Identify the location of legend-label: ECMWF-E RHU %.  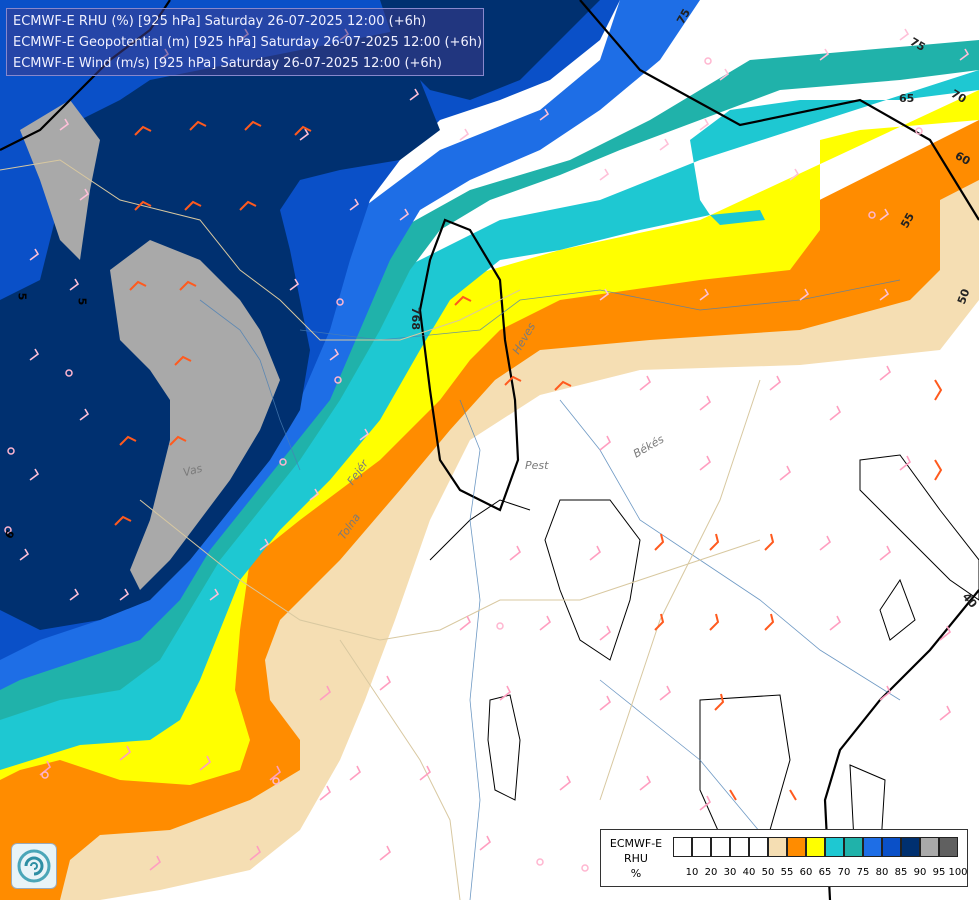
(636, 858).